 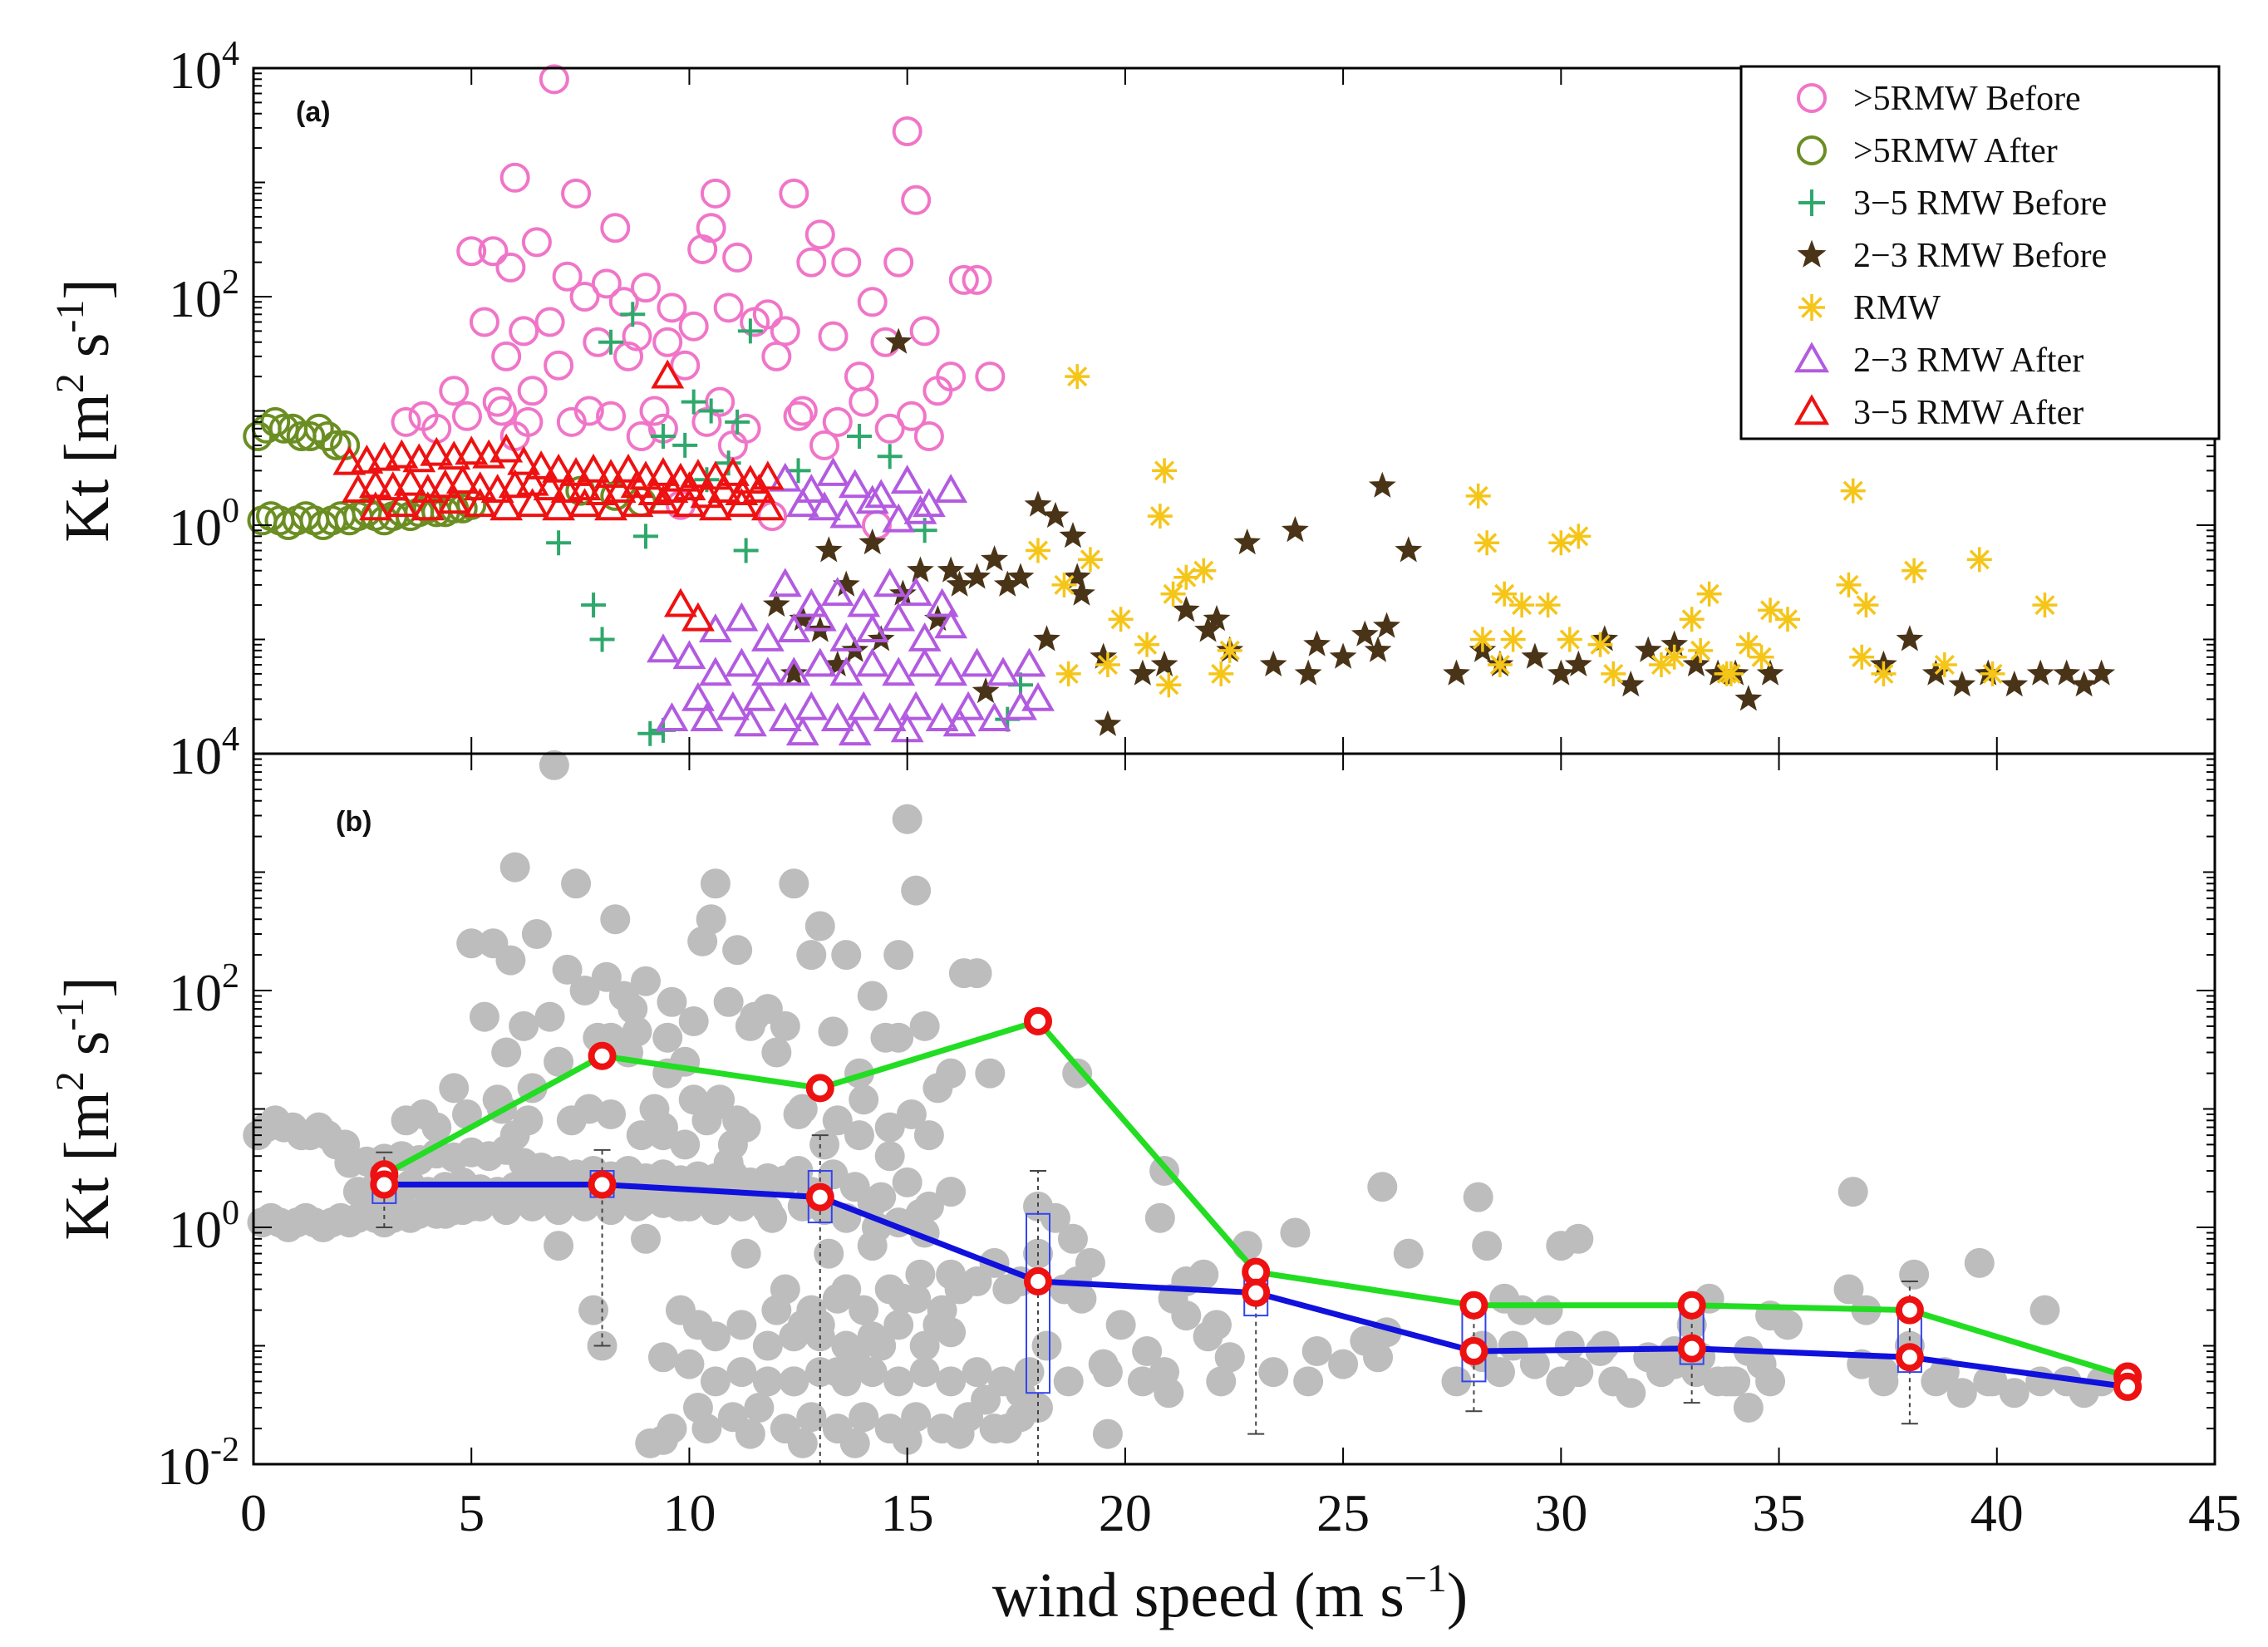 I want to click on mean-point, so click(x=1473, y=1305).